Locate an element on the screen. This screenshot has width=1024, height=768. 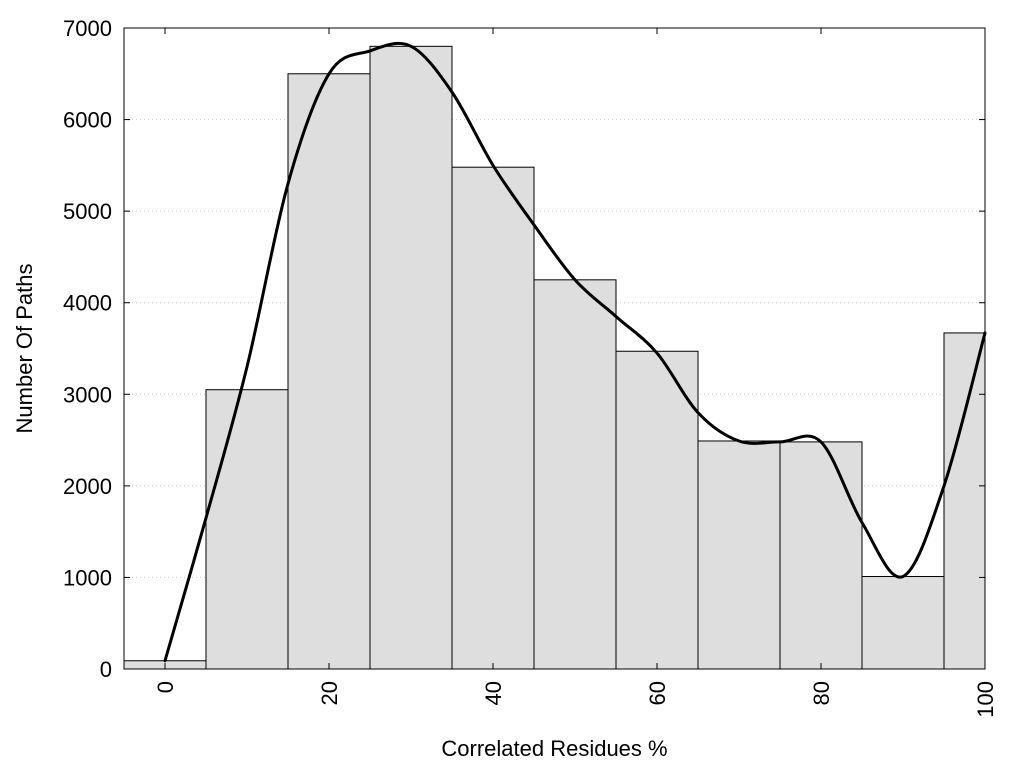
x-tick-label-40: 40 is located at coordinates (493, 693).